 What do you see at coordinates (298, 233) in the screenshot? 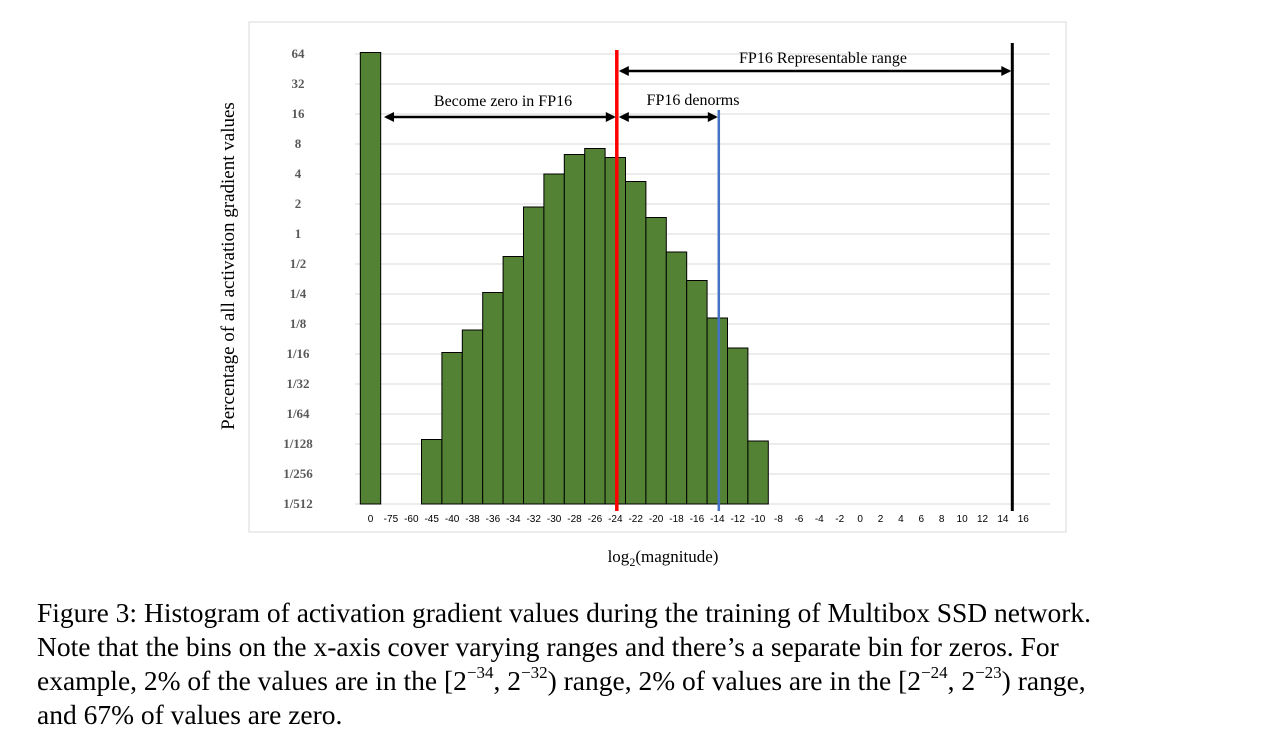
I see `y-tick-label: 1` at bounding box center [298, 233].